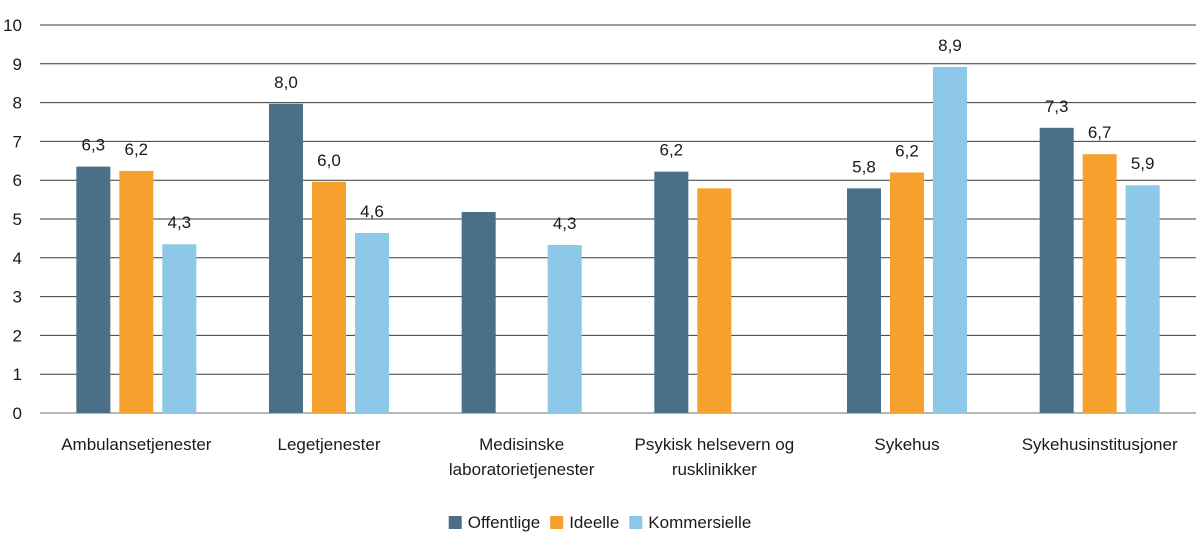 This screenshot has height=558, width=1200. What do you see at coordinates (714, 469) in the screenshot?
I see `category-label: rusklinikker` at bounding box center [714, 469].